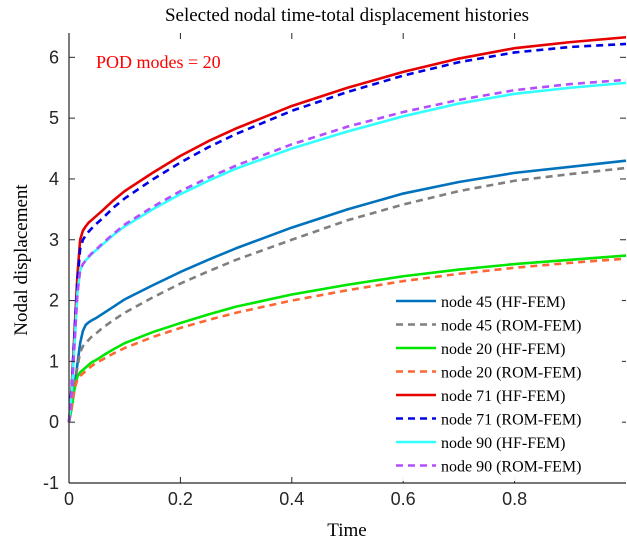 This screenshot has height=547, width=627. What do you see at coordinates (54, 301) in the screenshot?
I see `y-tick-label-3: 2` at bounding box center [54, 301].